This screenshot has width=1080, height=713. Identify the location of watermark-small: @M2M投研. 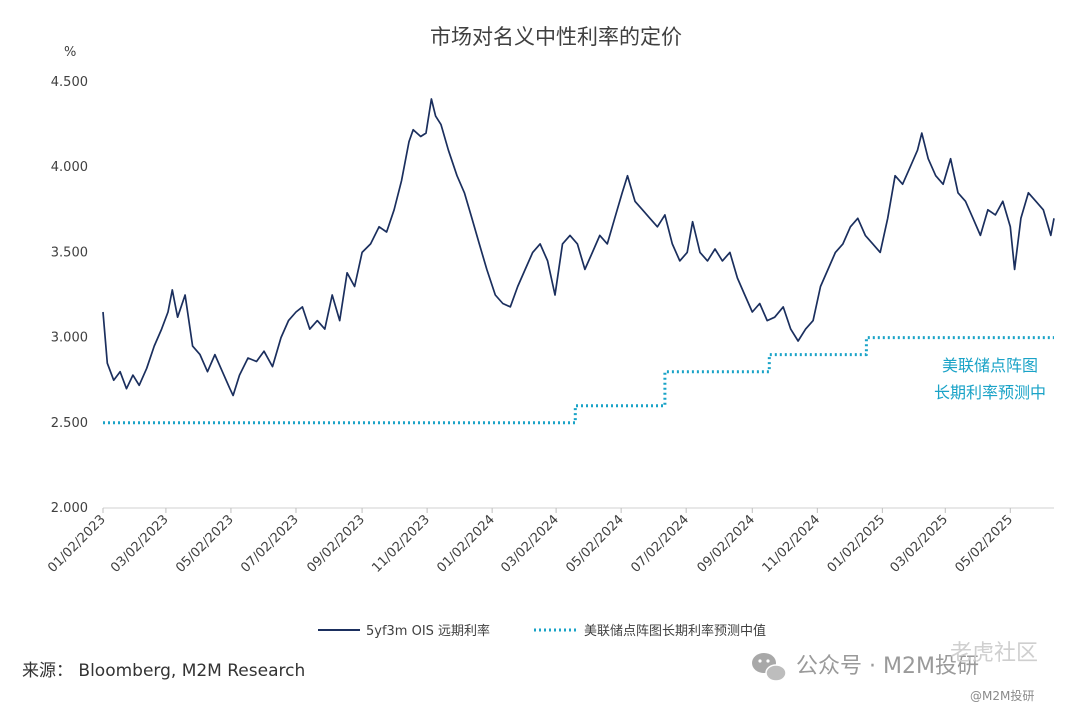
(1002, 695).